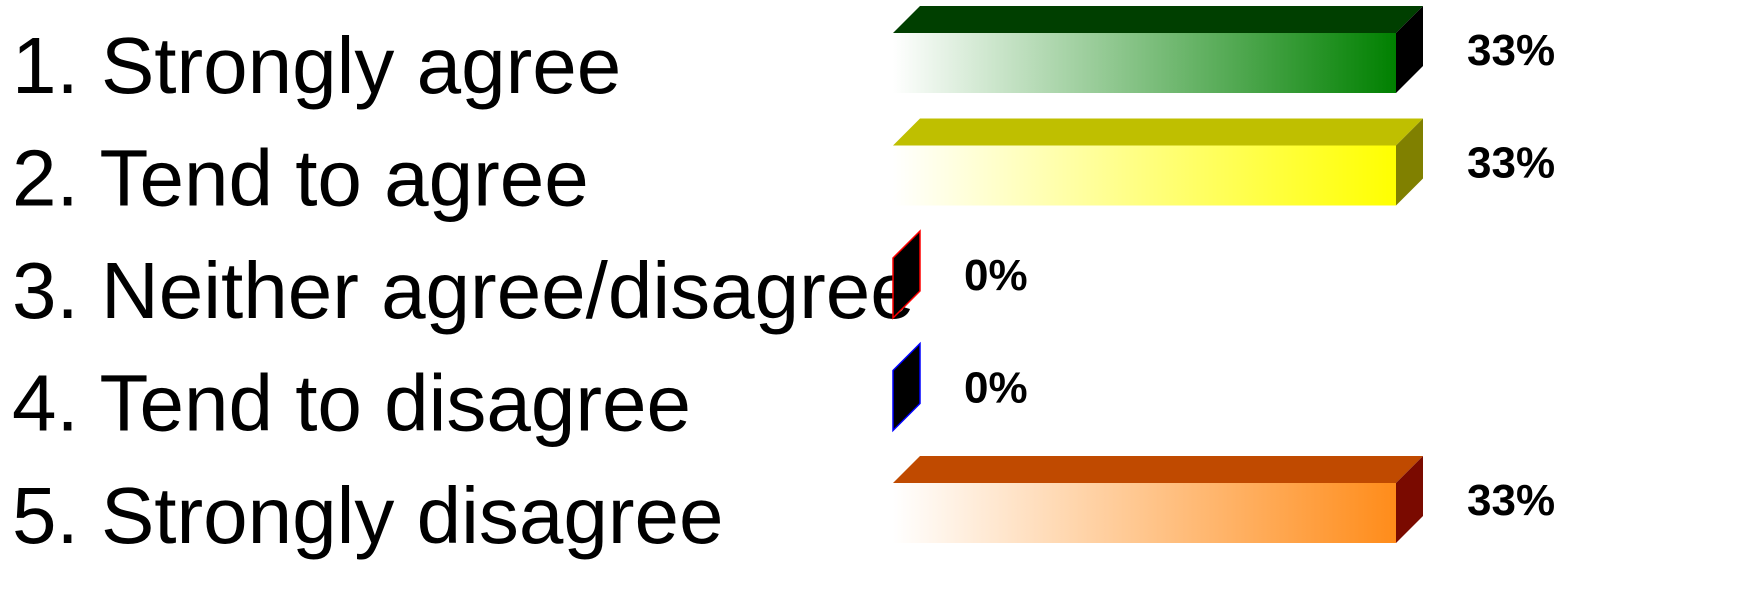 The height and width of the screenshot is (612, 1757). Describe the element at coordinates (368, 515) in the screenshot. I see `category-label-strongly-disagree: 5. Strongly disagree` at that location.